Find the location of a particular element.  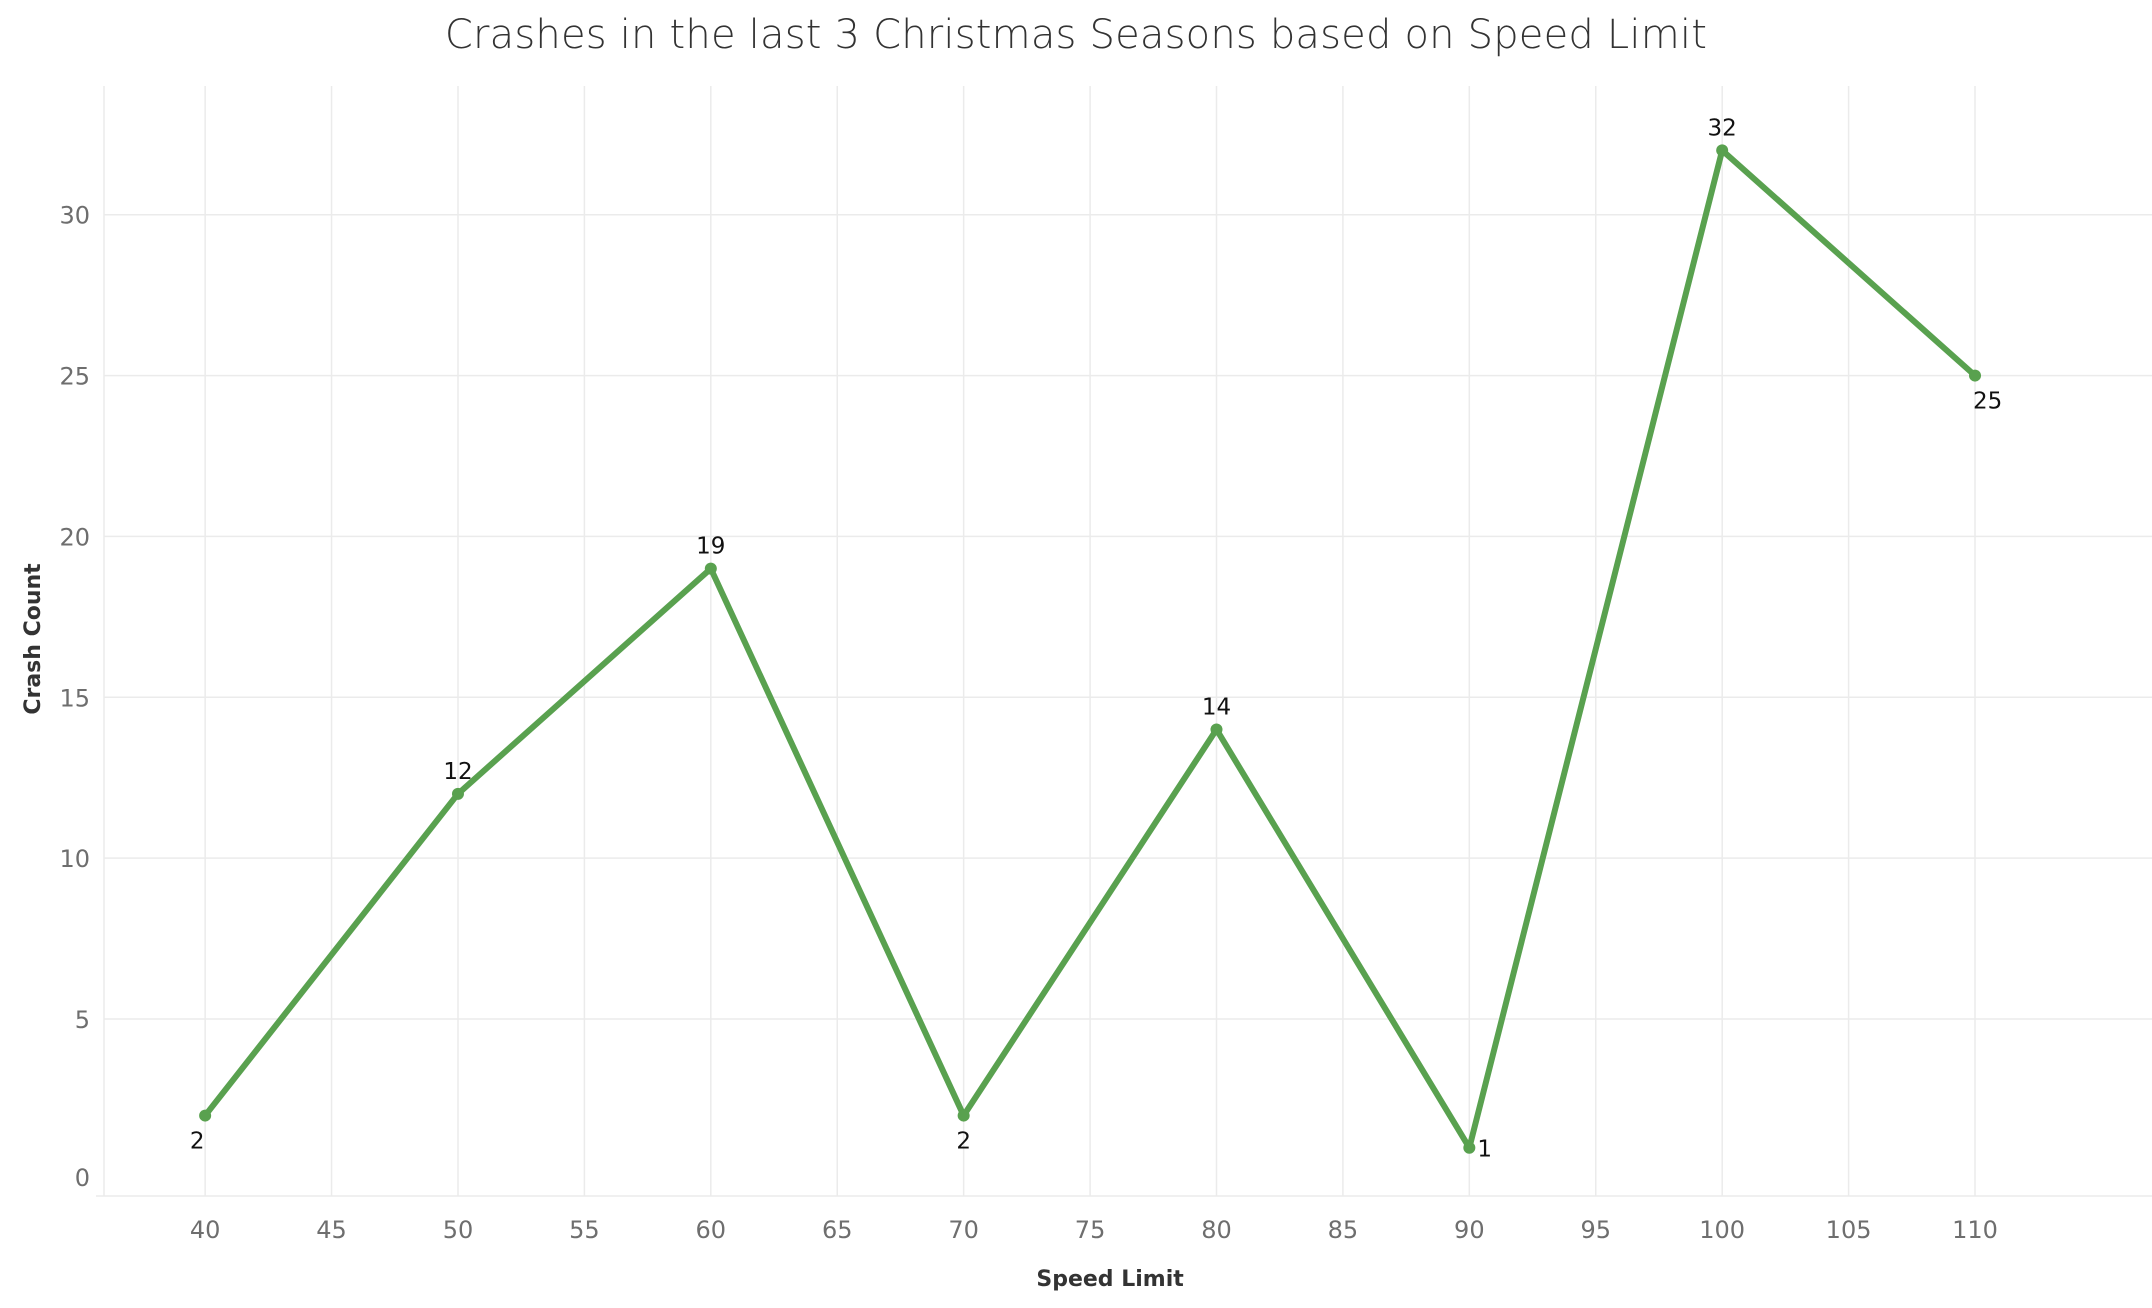

x-tick-label: 60 is located at coordinates (711, 1230).